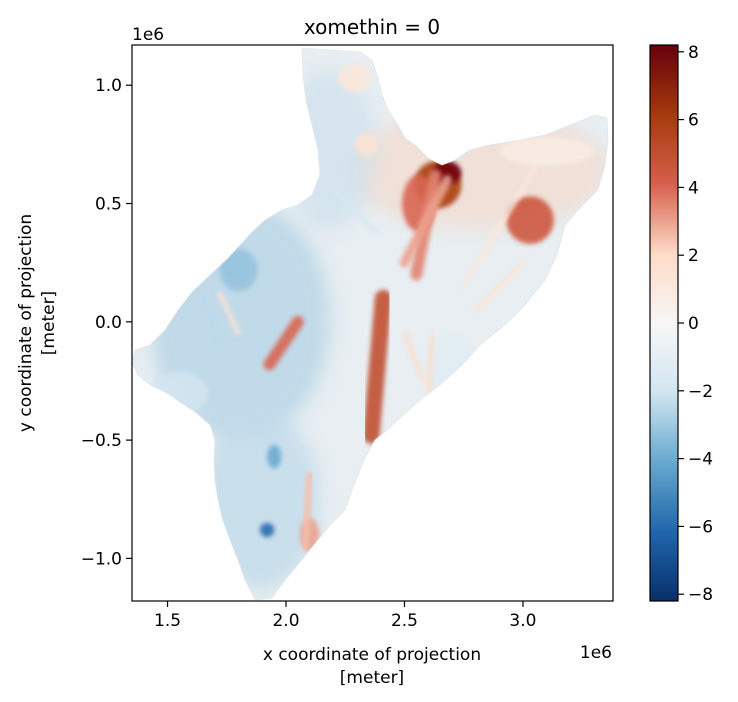  Describe the element at coordinates (404, 621) in the screenshot. I see `x-tick-label-2: 2.5` at that location.